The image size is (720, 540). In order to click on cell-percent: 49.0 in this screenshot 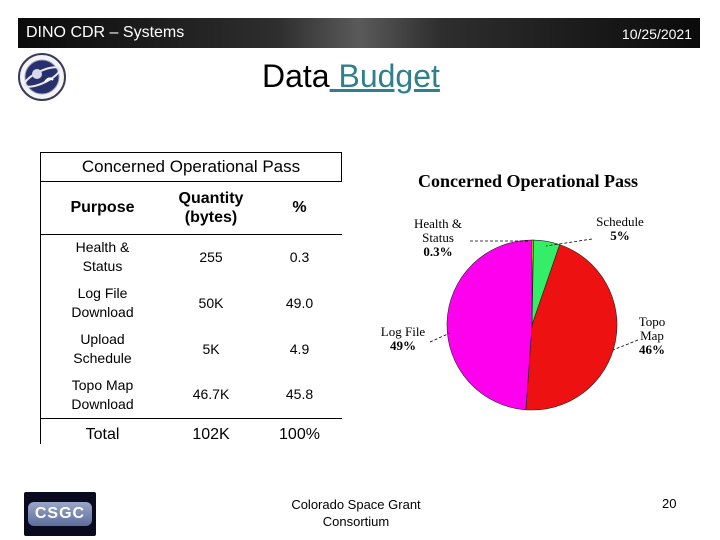, I will do `click(299, 302)`.